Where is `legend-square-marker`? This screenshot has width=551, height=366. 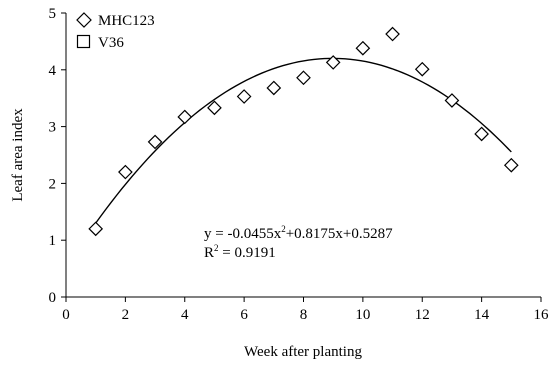
legend-square-marker is located at coordinates (83, 41).